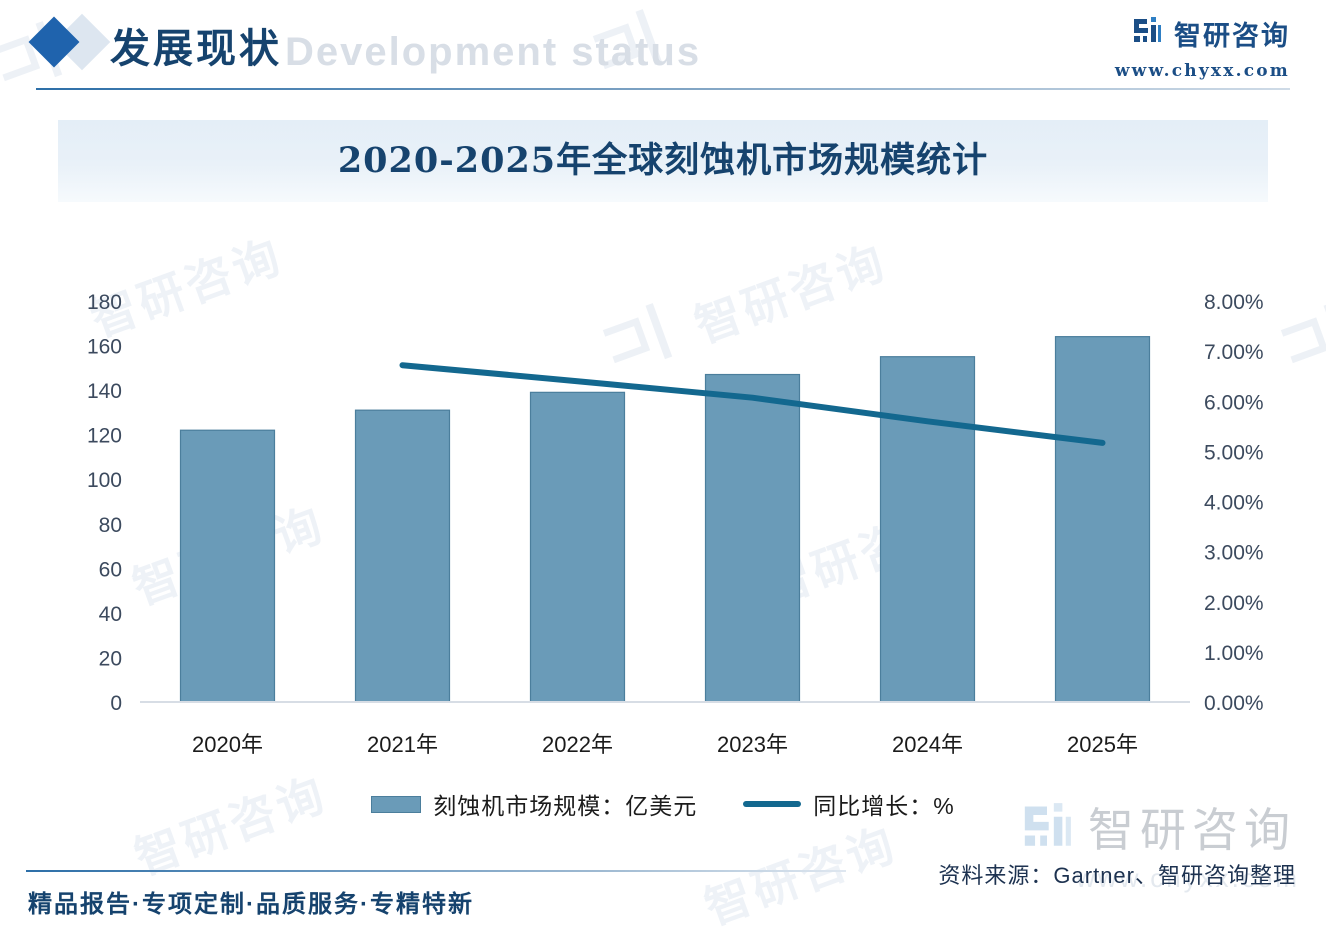 This screenshot has width=1326, height=938. I want to click on right-axis-tick: 1.00%, so click(1234, 653).